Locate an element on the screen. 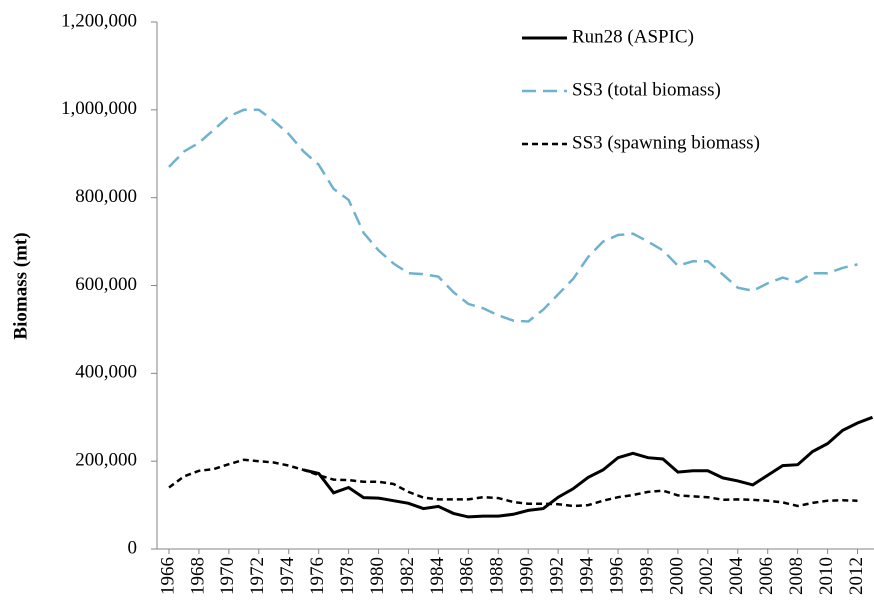 This screenshot has width=874, height=614. x-tick-label: 2000 is located at coordinates (676, 576).